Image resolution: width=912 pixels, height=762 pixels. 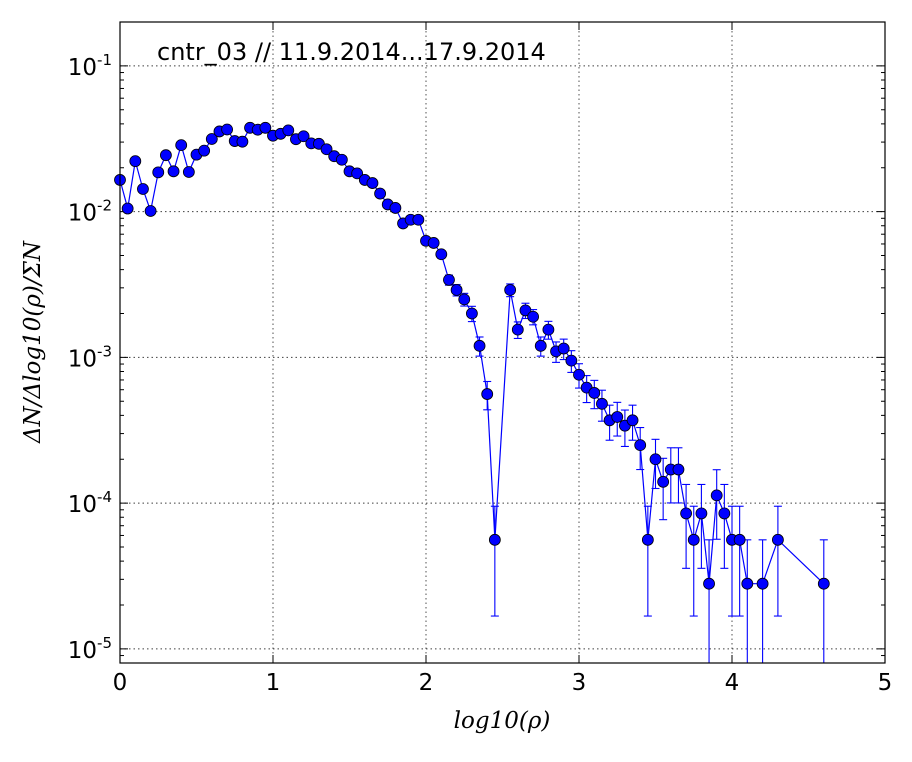 I want to click on y-tick-exponent: -2, so click(x=104, y=206).